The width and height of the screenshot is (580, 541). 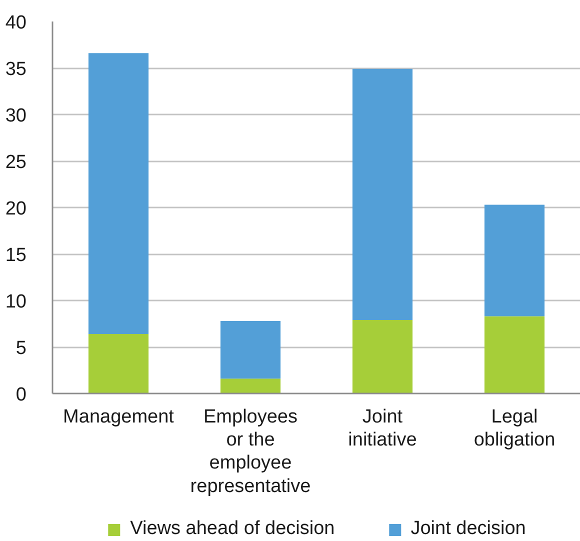 What do you see at coordinates (21, 348) in the screenshot?
I see `y-tick-label: 5` at bounding box center [21, 348].